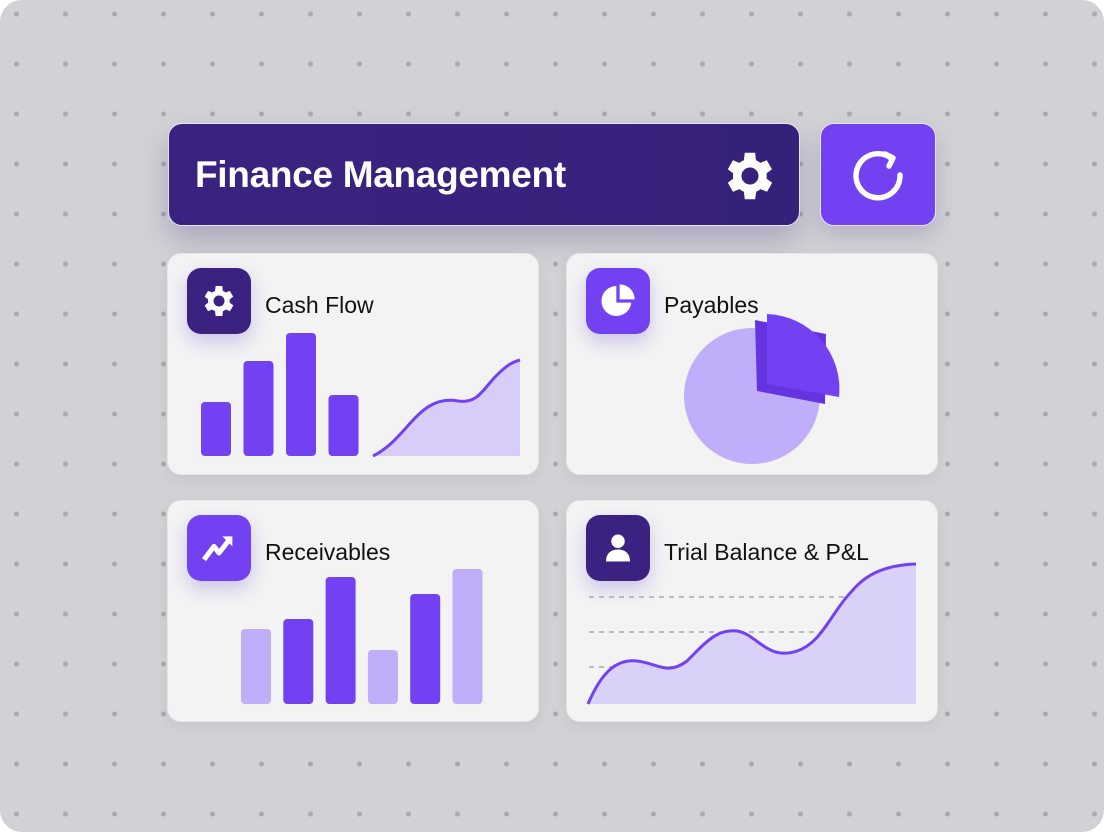  I want to click on card-title: Payables, so click(711, 305).